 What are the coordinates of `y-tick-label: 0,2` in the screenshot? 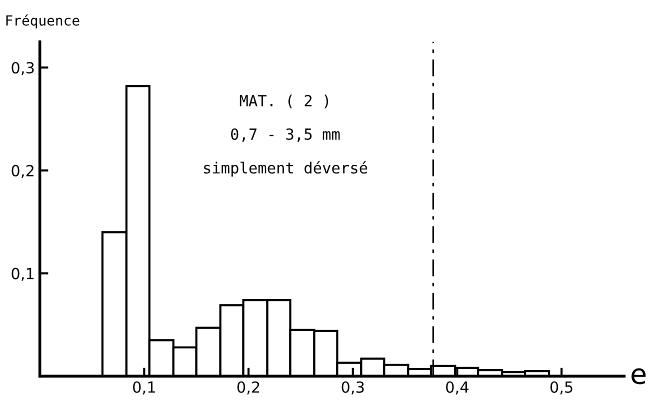 It's located at (23, 171).